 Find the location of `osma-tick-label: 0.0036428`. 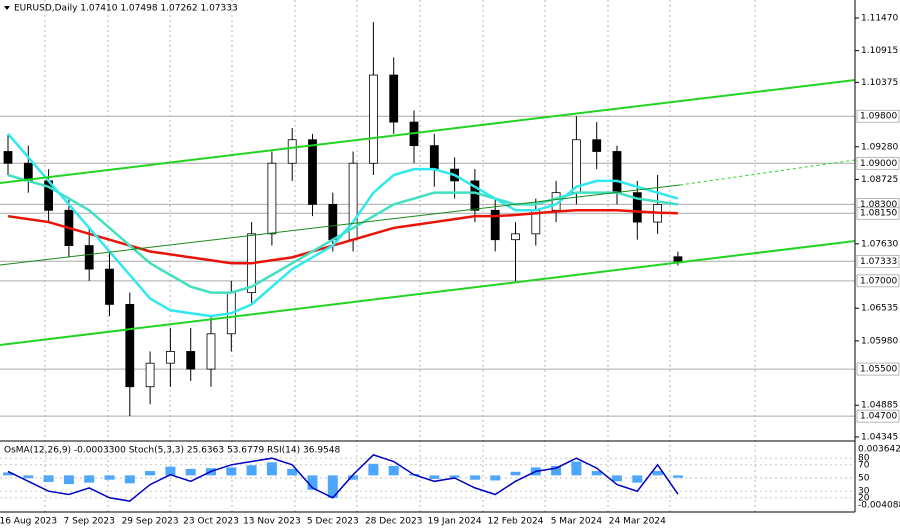

osma-tick-label: 0.0036428 is located at coordinates (879, 450).